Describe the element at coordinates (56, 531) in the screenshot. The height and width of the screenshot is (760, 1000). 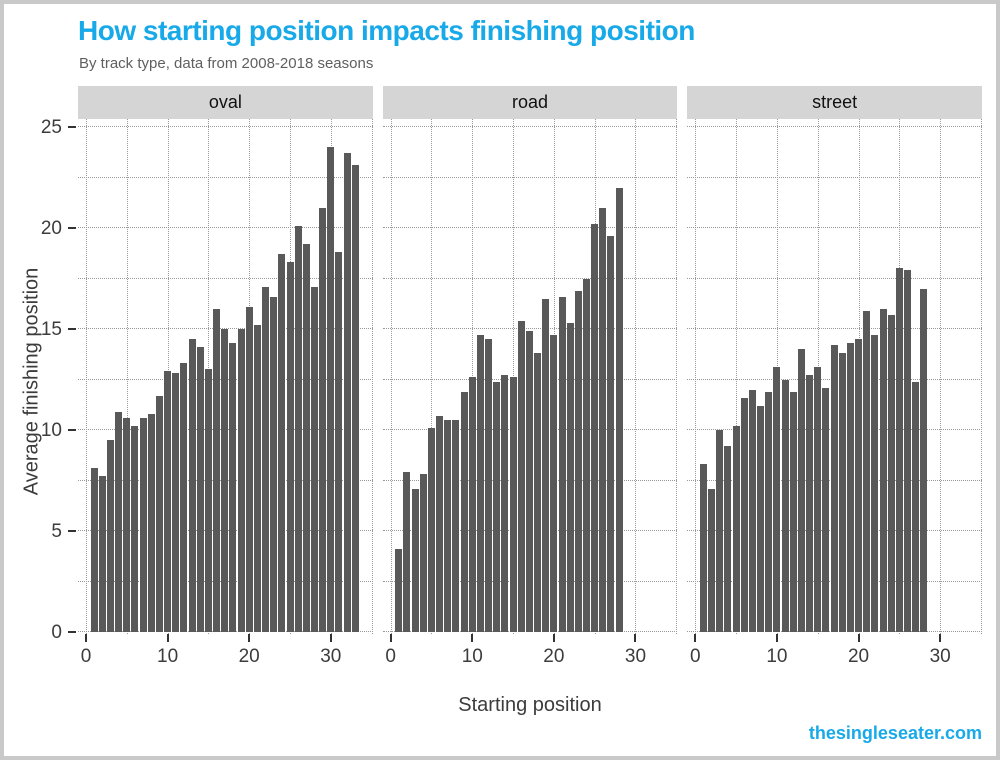
I see `y-tick-label: 5` at that location.